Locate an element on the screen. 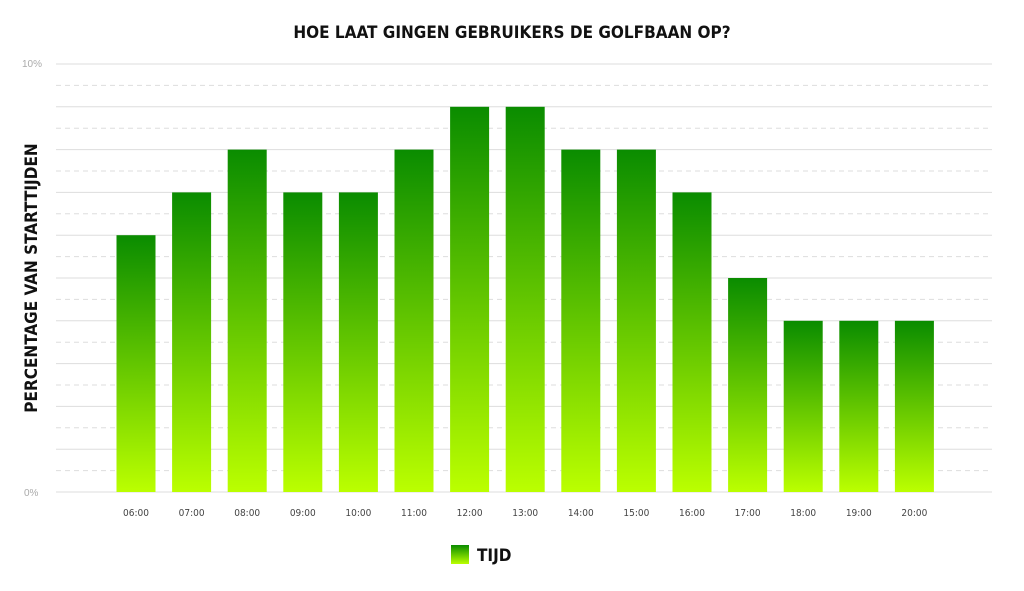 This screenshot has height=591, width=1024. legend: TIJD is located at coordinates (481, 555).